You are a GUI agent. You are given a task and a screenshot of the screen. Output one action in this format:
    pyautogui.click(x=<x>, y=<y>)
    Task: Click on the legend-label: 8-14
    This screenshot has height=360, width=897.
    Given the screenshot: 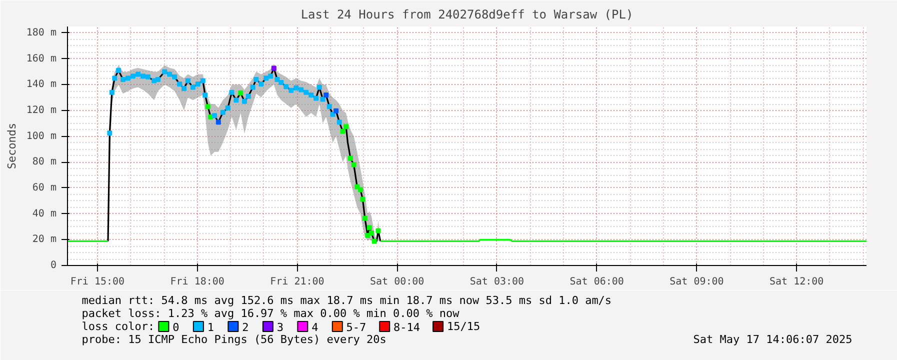 What is the action you would take?
    pyautogui.click(x=407, y=327)
    